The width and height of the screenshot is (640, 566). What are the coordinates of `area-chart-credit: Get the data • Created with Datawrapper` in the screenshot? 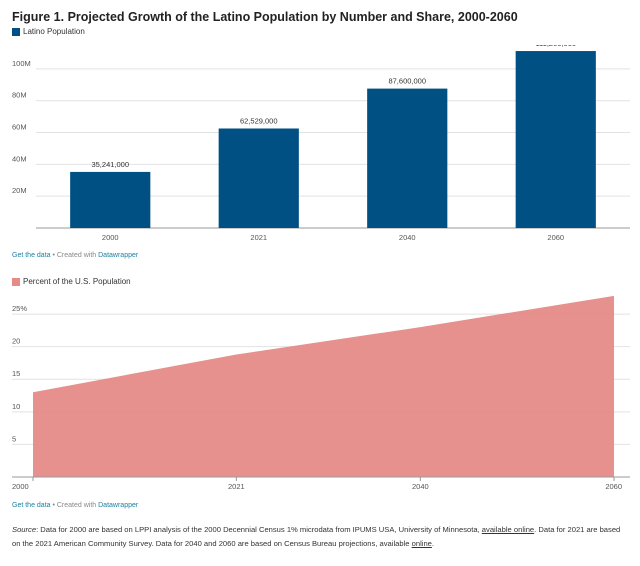 It's located at (75, 505).